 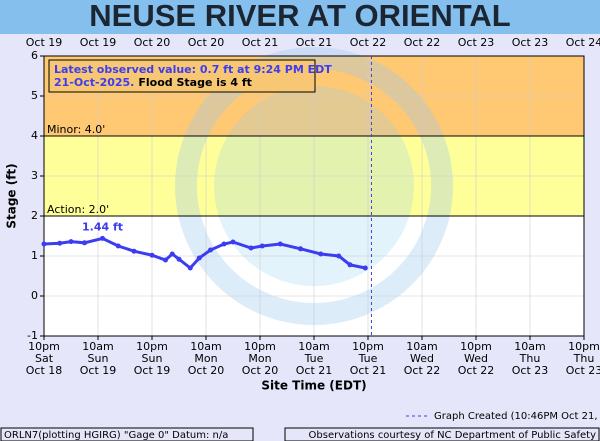 I want to click on series-line, so click(x=204, y=253).